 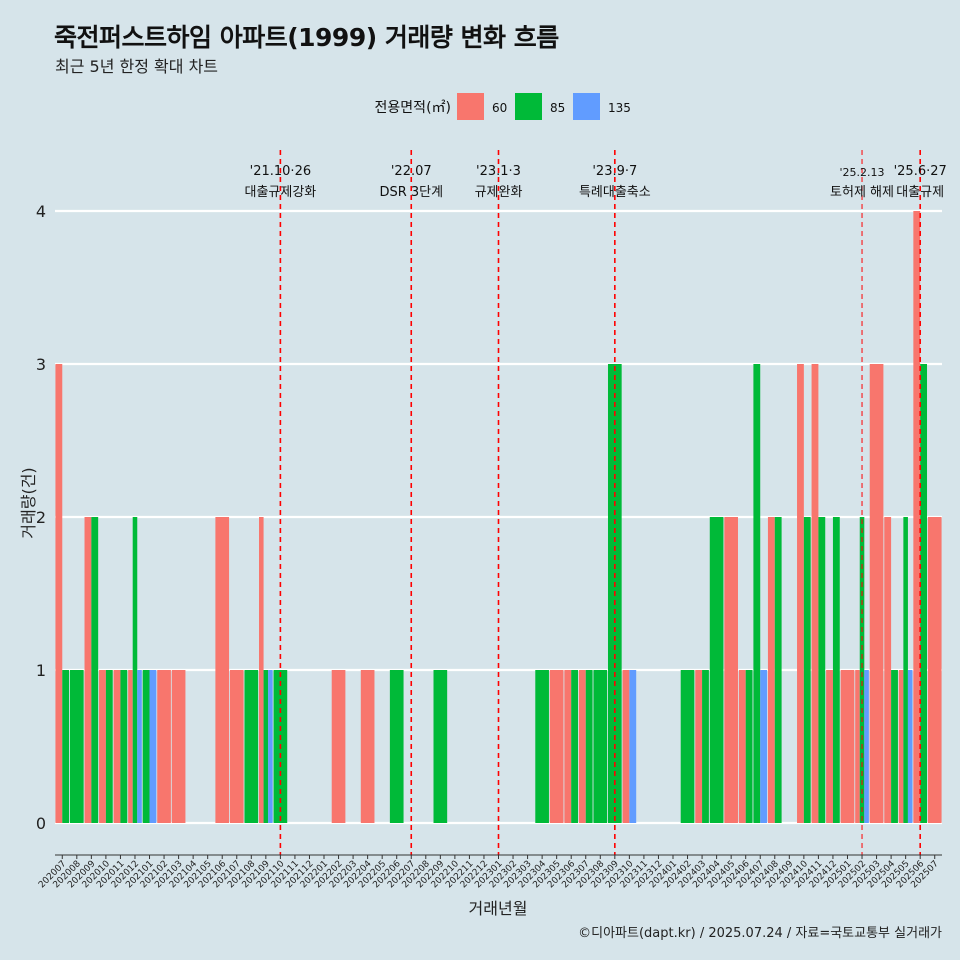 What do you see at coordinates (413, 108) in the screenshot?
I see `legend-title: 전용면적(㎡)` at bounding box center [413, 108].